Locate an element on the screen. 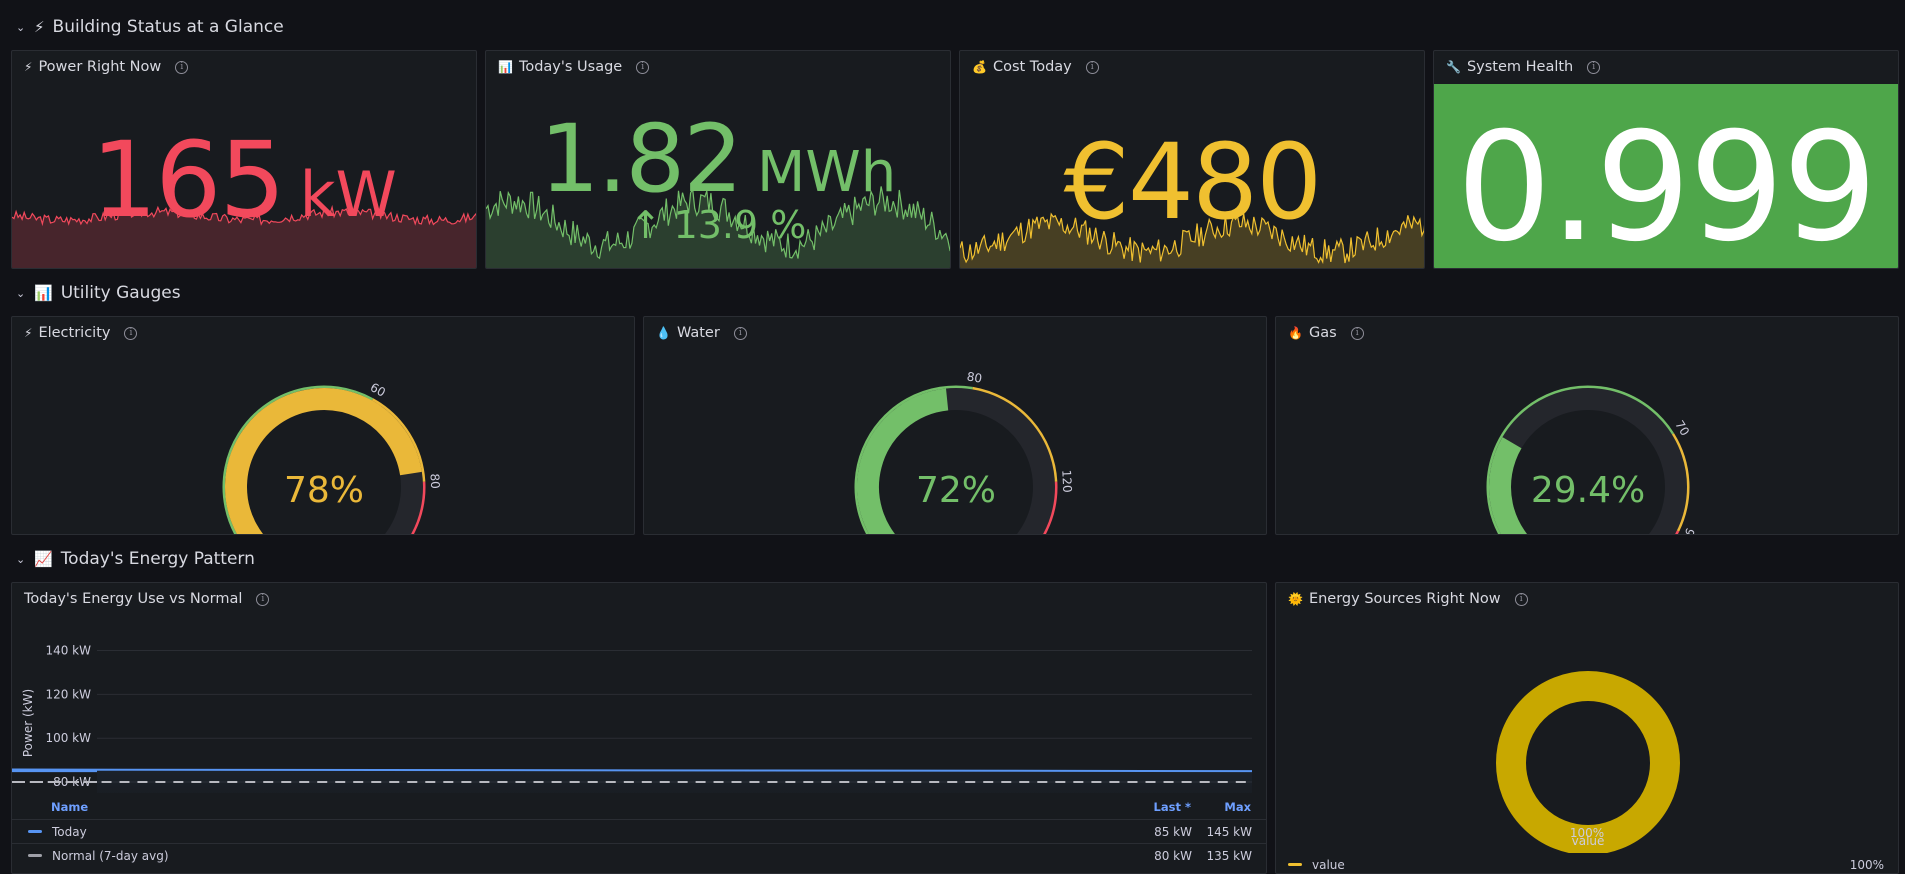 Image resolution: width=1905 pixels, height=874 pixels. usage-delta-value: 13.9 % is located at coordinates (740, 225).